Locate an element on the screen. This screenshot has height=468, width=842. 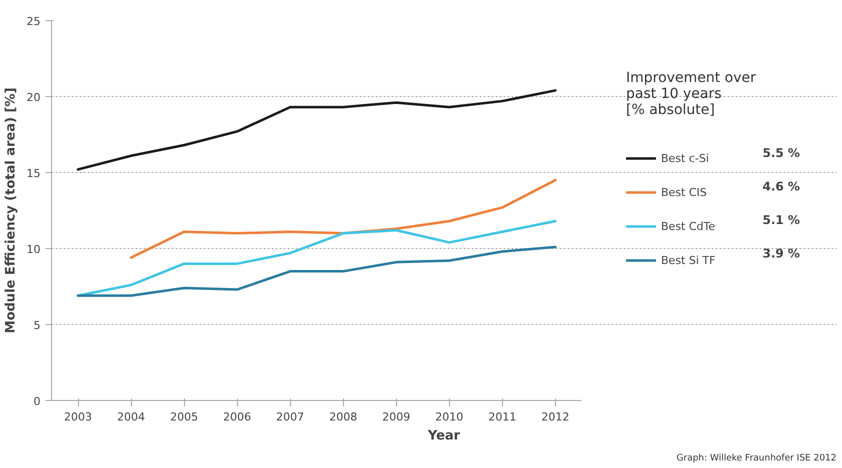
y-tick-label: 15 is located at coordinates (33, 173).